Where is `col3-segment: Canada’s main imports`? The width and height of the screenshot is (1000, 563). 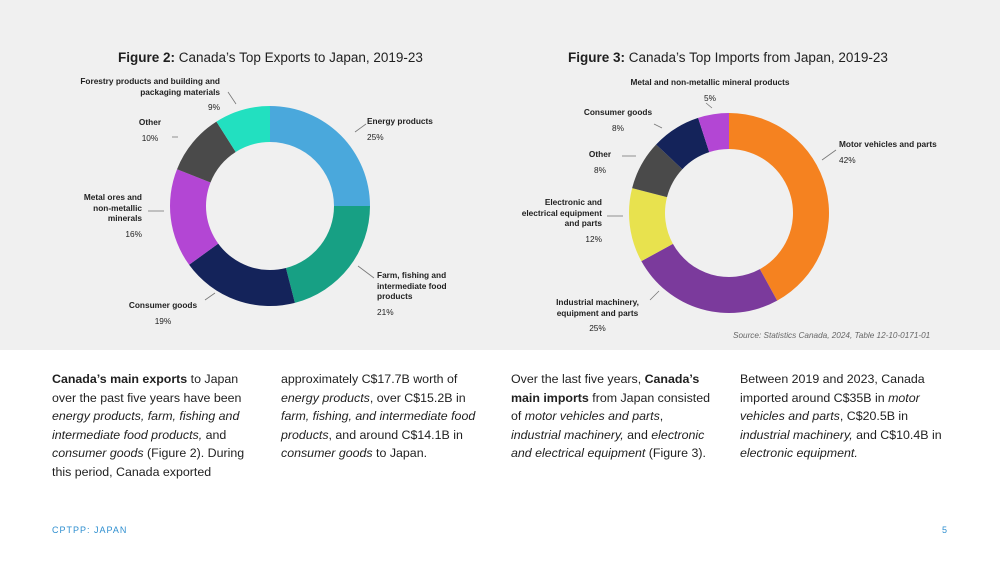
col3-segment: Canada’s main imports is located at coordinates (605, 388).